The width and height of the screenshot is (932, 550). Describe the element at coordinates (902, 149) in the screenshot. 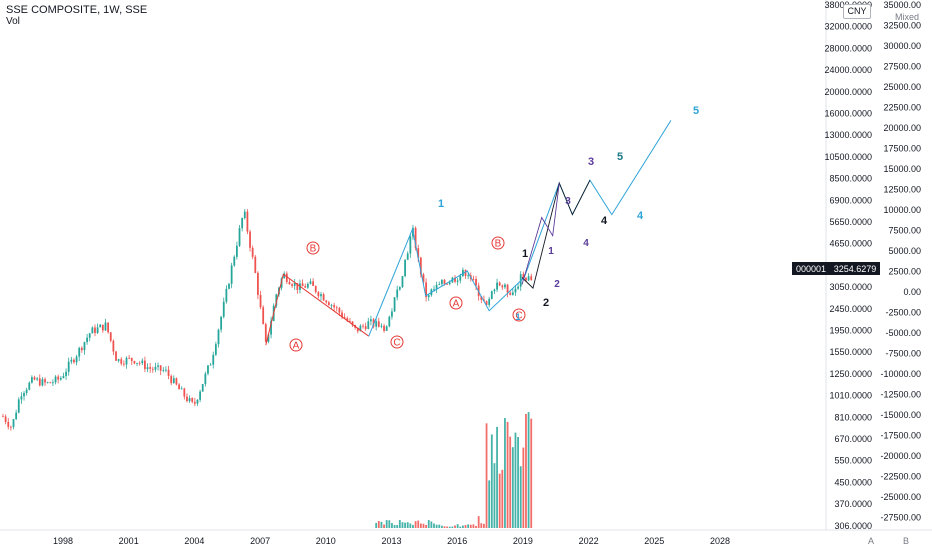

I see `price-axis-right-label: 17500.00` at that location.